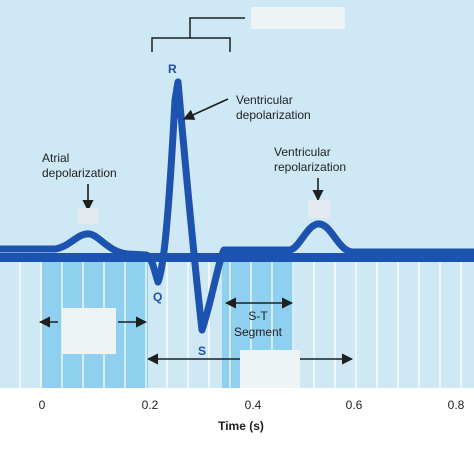 This screenshot has height=449, width=474. What do you see at coordinates (42, 405) in the screenshot?
I see `x-tick-label: 0` at bounding box center [42, 405].